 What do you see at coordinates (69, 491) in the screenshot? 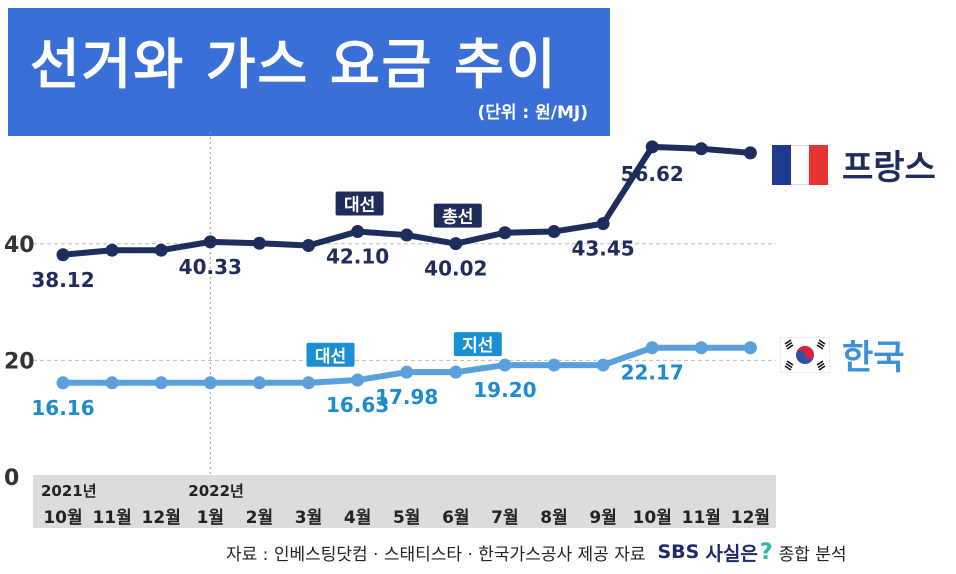
I see `x-year-label: 2021년` at bounding box center [69, 491].